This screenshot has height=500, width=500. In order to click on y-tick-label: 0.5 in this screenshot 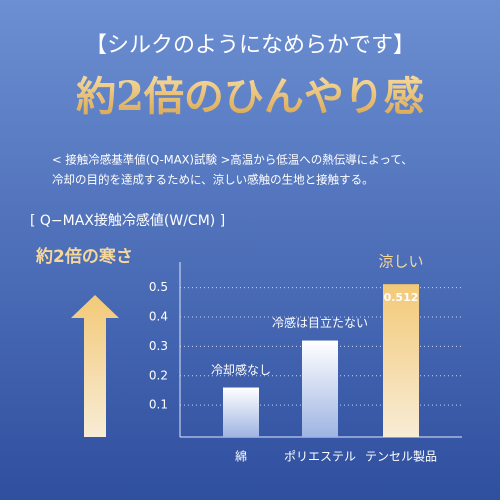, I will do `click(158, 287)`.